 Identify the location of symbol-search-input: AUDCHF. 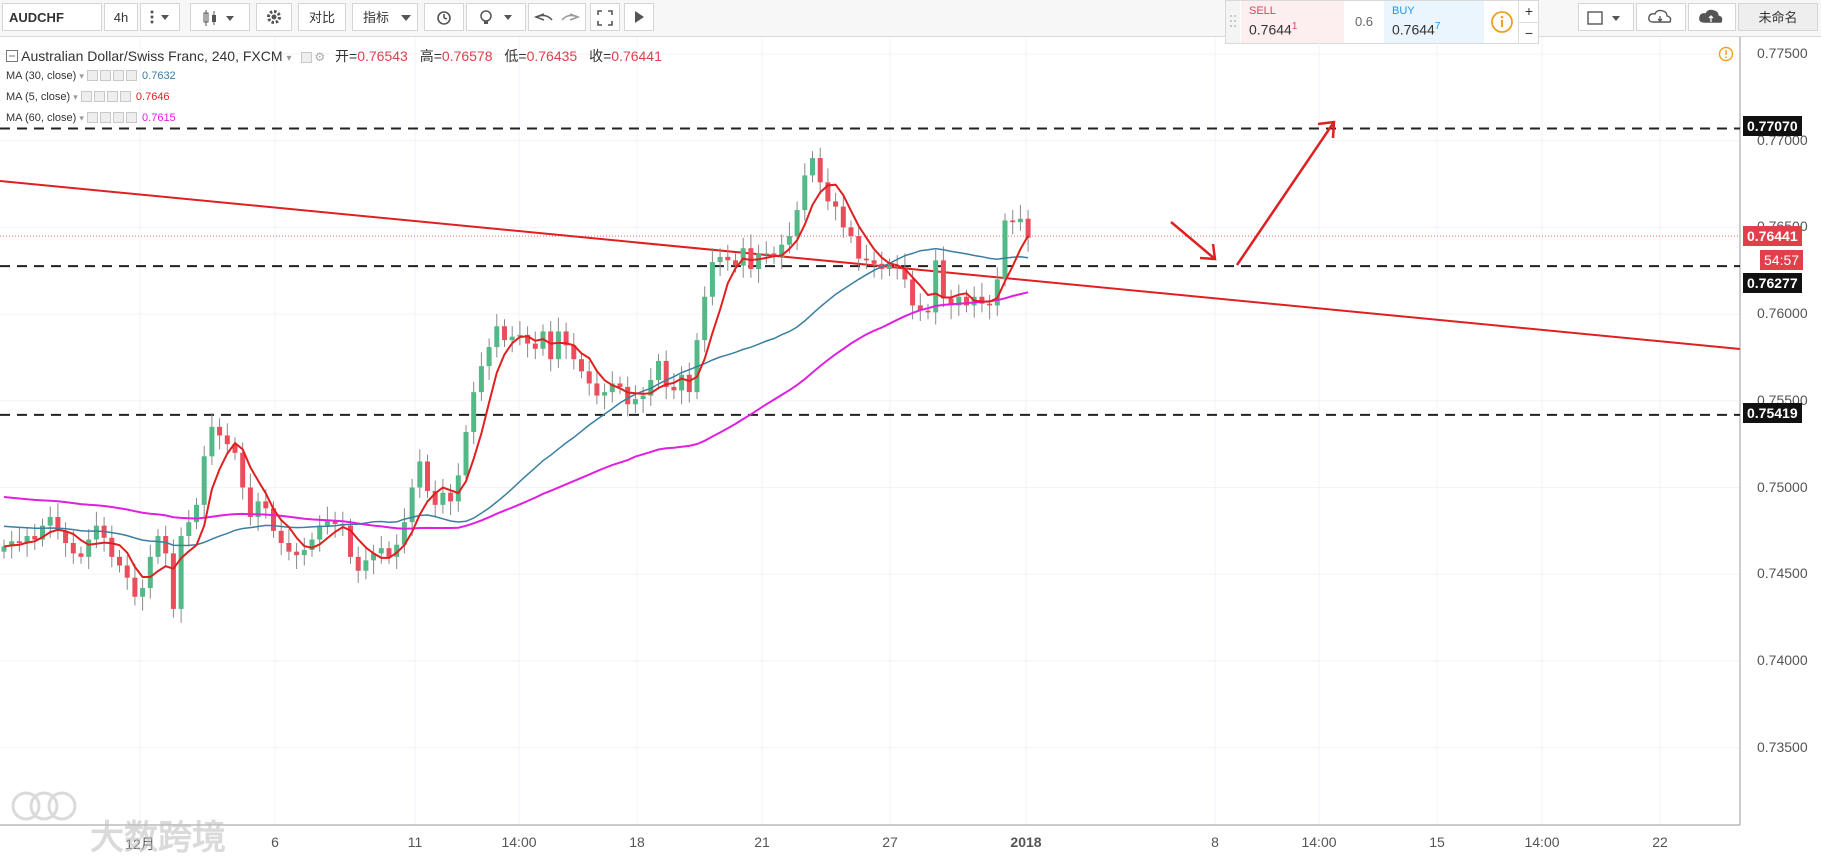
(52, 17).